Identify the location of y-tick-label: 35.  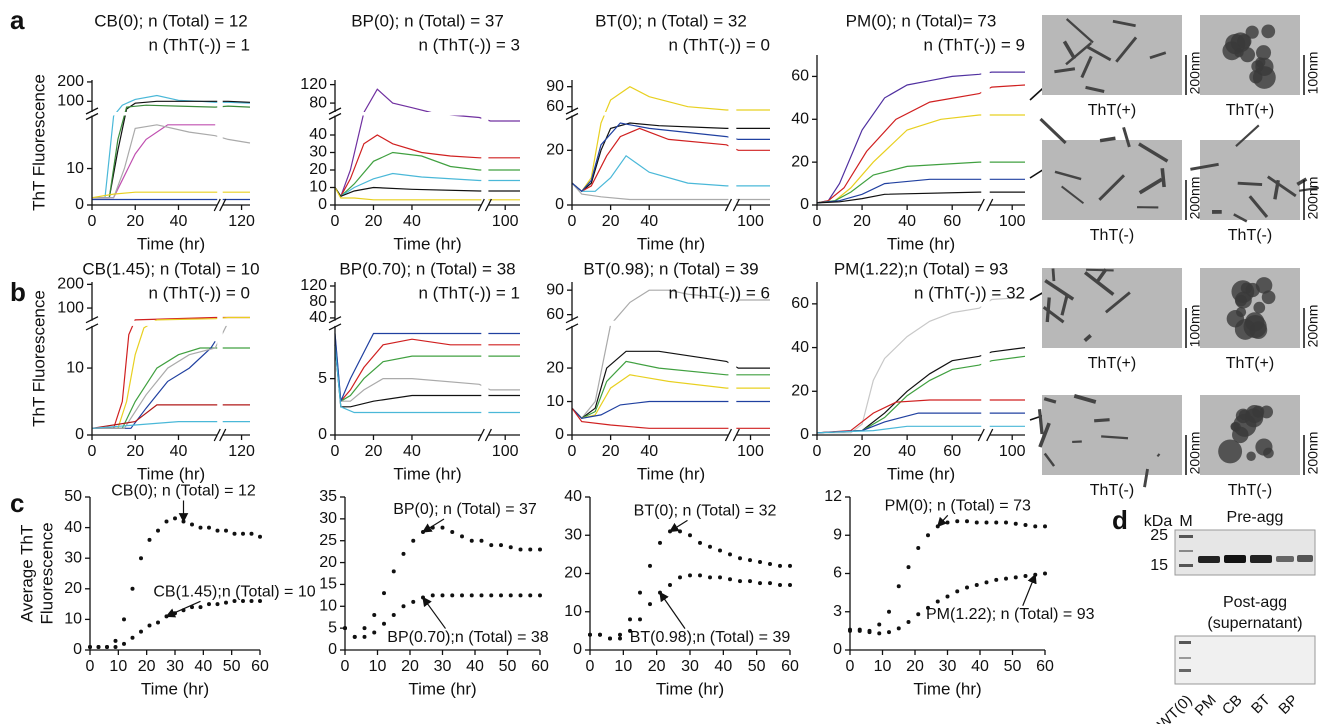
(328, 496).